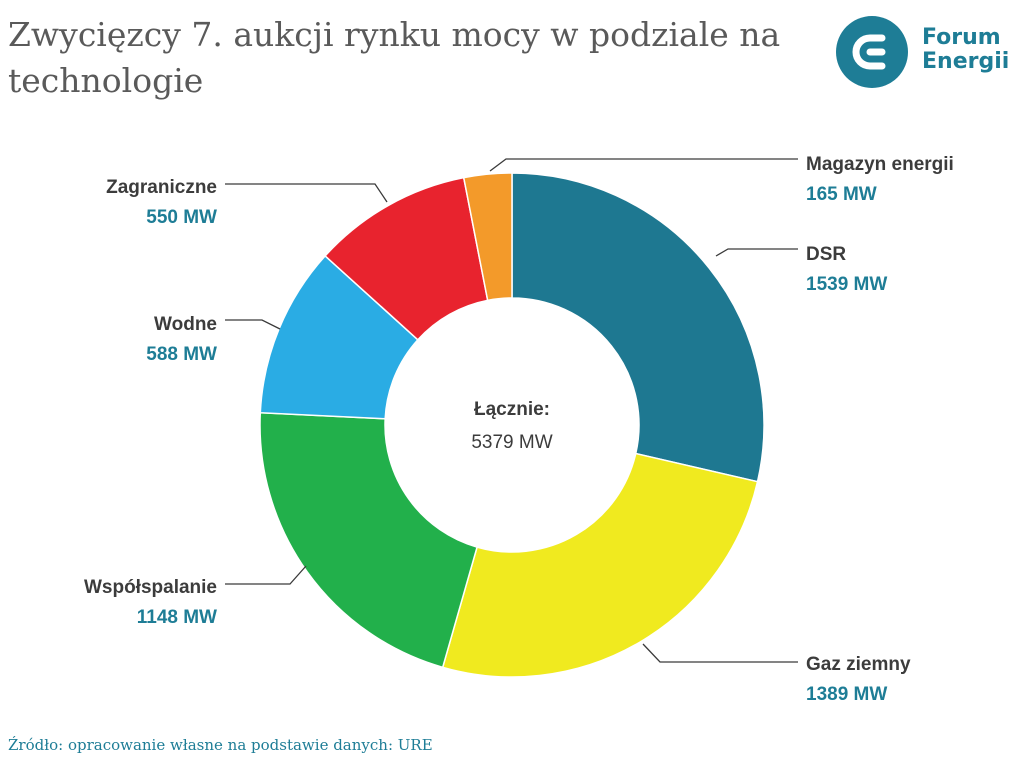  Describe the element at coordinates (161, 187) in the screenshot. I see `slice-label-zagraniczne: Zagraniczne` at that location.